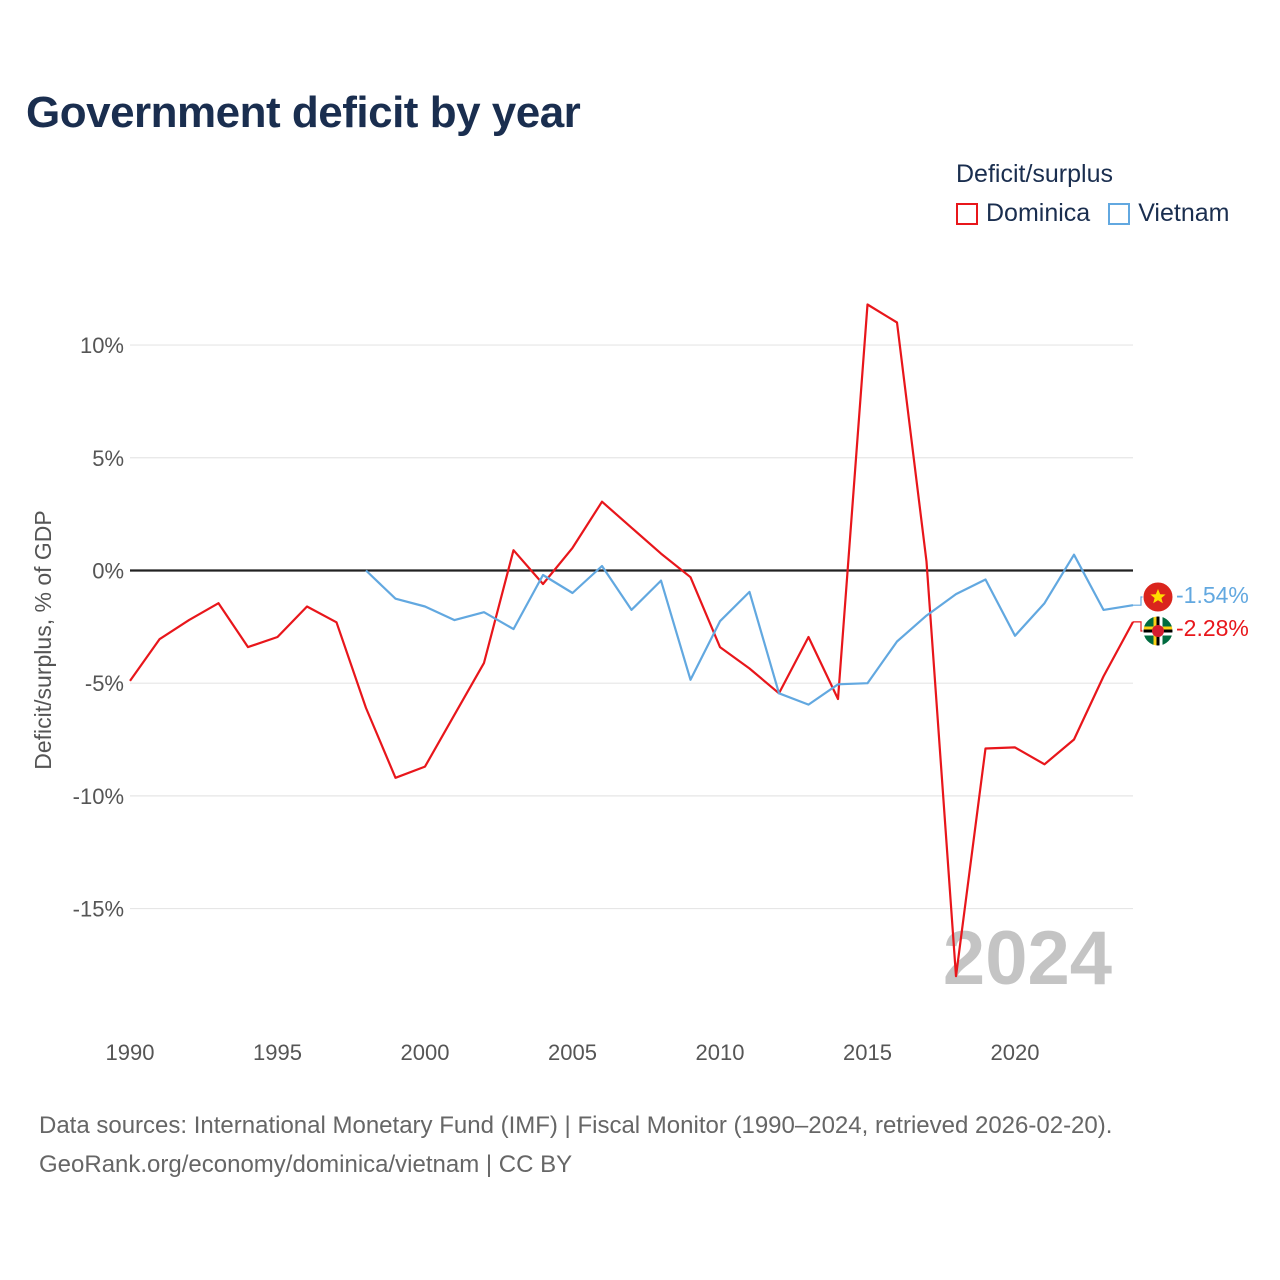 The image size is (1280, 1280). Describe the element at coordinates (1158, 631) in the screenshot. I see `flag-dominica-icon` at that location.